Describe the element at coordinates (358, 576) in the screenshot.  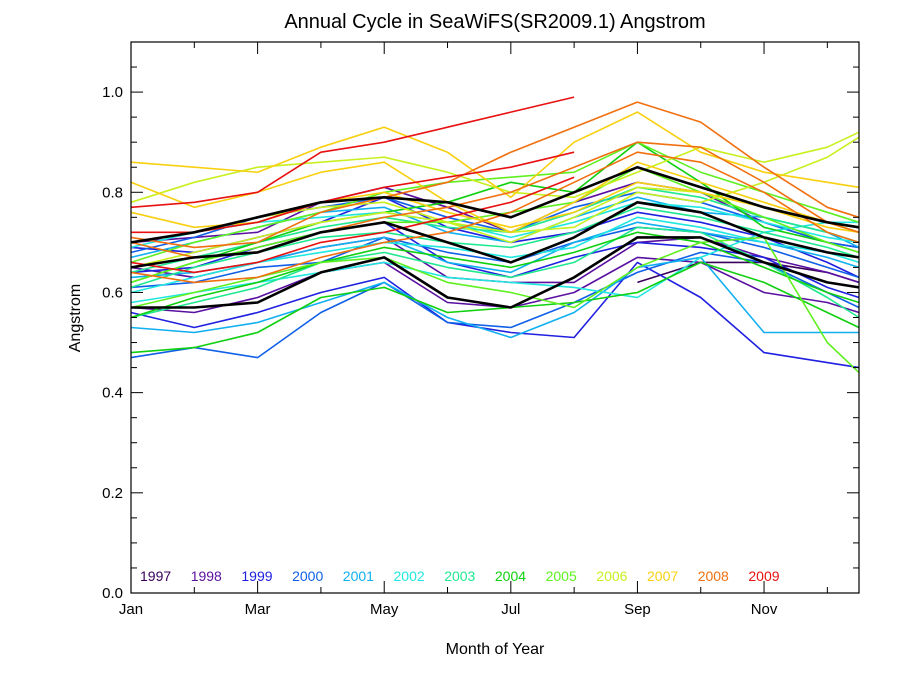
I see `legend-entry-2001: 2001` at that location.